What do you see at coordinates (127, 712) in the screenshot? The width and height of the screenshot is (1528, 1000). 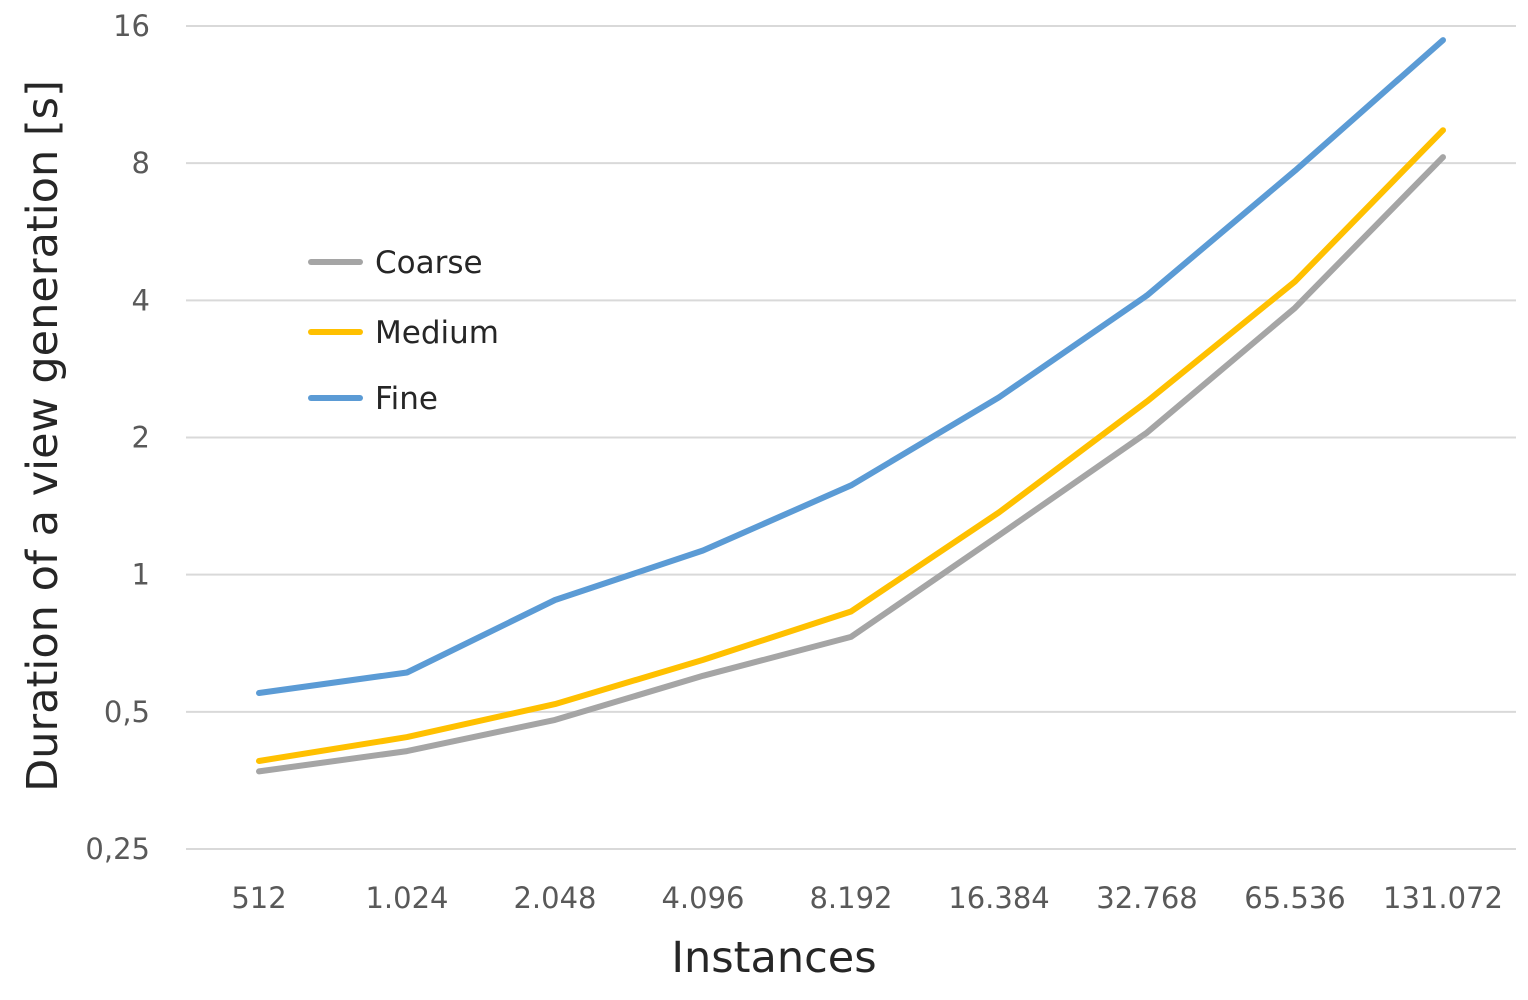 I see `y-tick-label: 0,5` at bounding box center [127, 712].